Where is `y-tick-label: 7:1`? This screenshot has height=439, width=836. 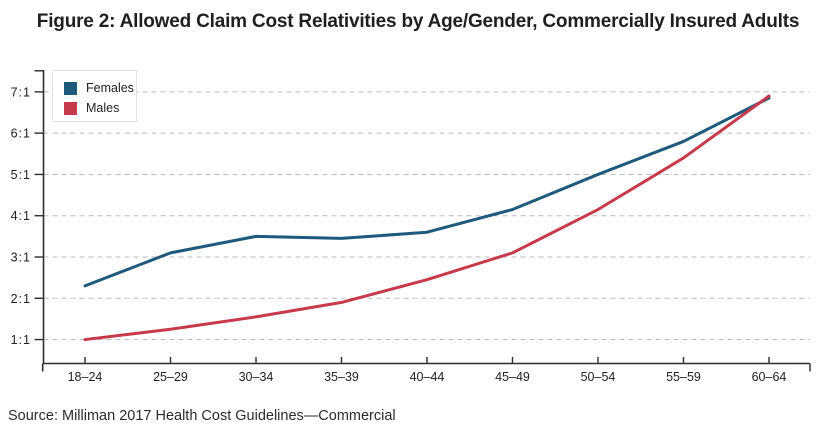 y-tick-label: 7:1 is located at coordinates (21, 92).